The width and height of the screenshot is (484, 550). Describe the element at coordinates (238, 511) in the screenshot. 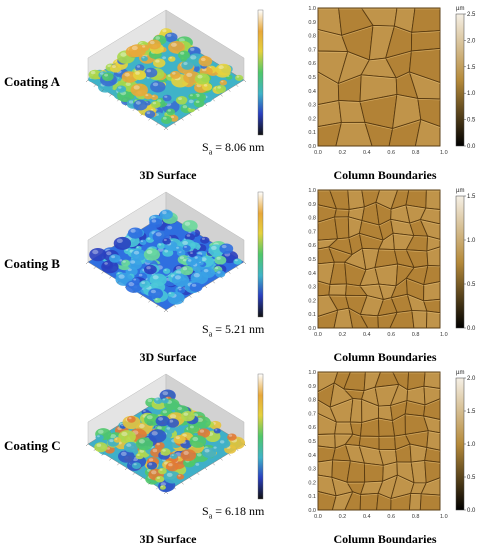

I see `sa-number: = 6.18 nm` at that location.